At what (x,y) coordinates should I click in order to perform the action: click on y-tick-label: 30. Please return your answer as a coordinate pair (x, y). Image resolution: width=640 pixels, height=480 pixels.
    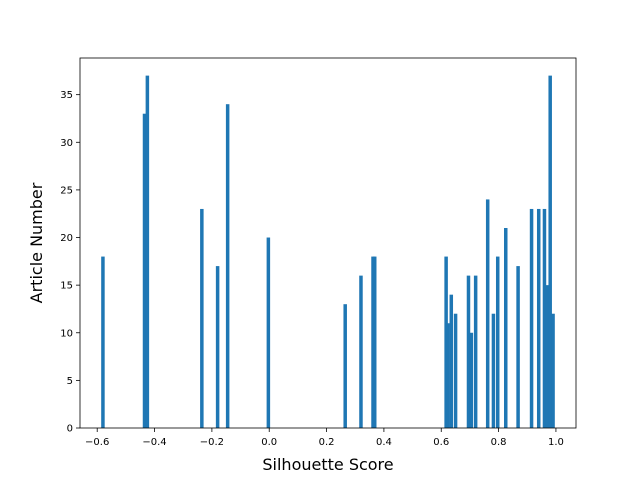
    Looking at the image, I should click on (66, 143).